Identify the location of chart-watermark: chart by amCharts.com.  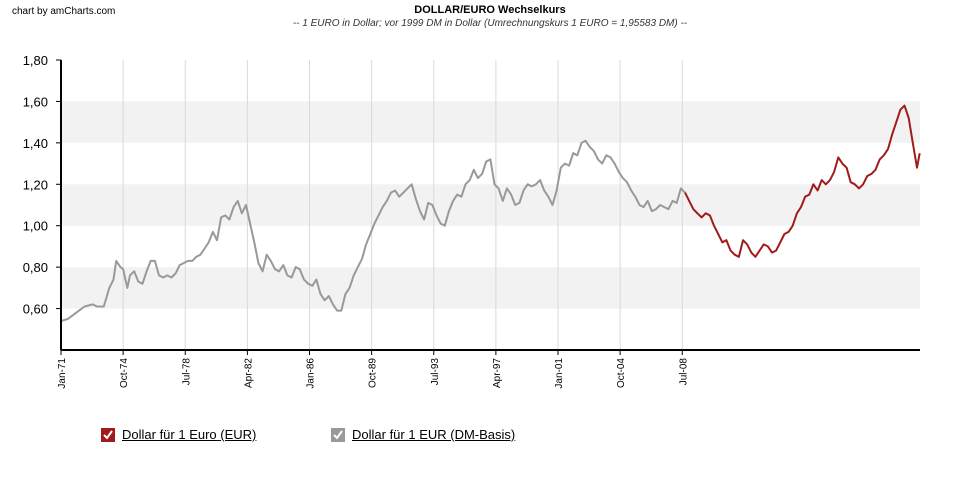
(64, 11).